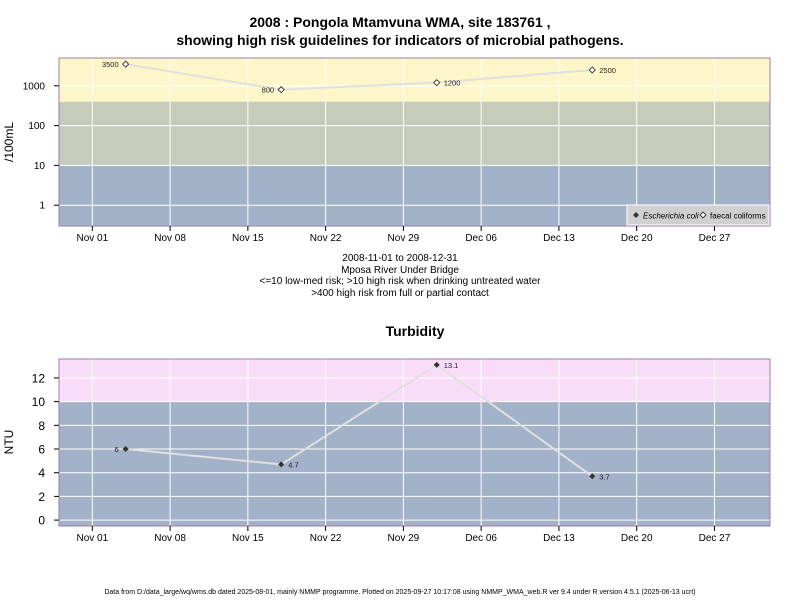  What do you see at coordinates (92, 538) in the screenshot?
I see `turb-xtick-label: Nov 01` at bounding box center [92, 538].